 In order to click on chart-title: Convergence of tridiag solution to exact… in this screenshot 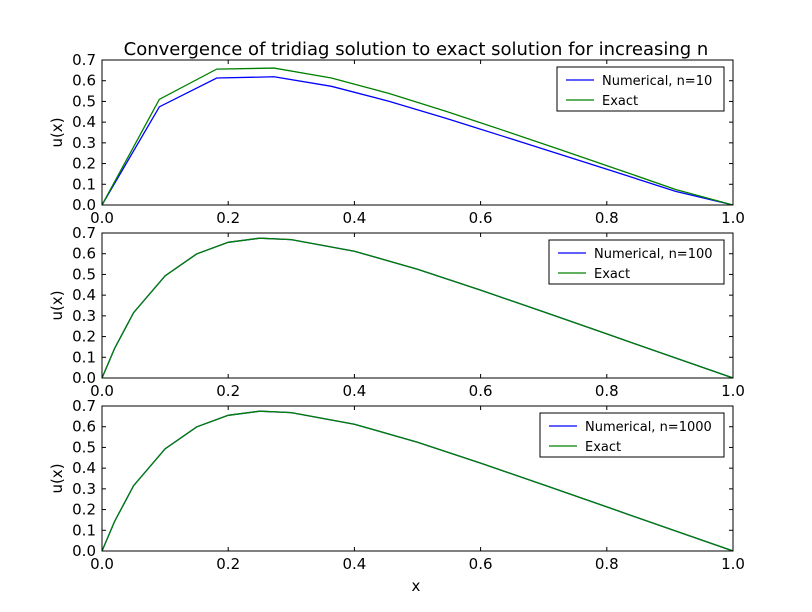, I will do `click(416, 49)`.